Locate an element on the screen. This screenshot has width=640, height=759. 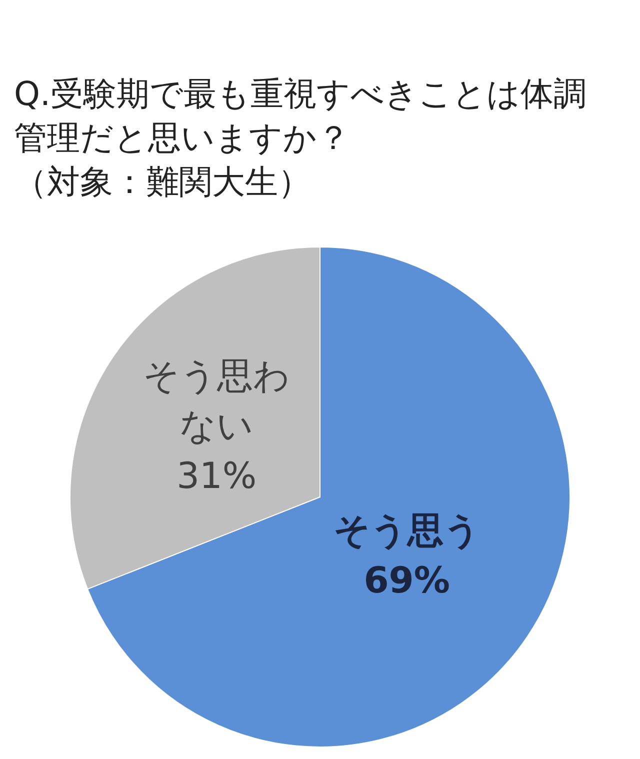
data-label: 69% is located at coordinates (407, 581).